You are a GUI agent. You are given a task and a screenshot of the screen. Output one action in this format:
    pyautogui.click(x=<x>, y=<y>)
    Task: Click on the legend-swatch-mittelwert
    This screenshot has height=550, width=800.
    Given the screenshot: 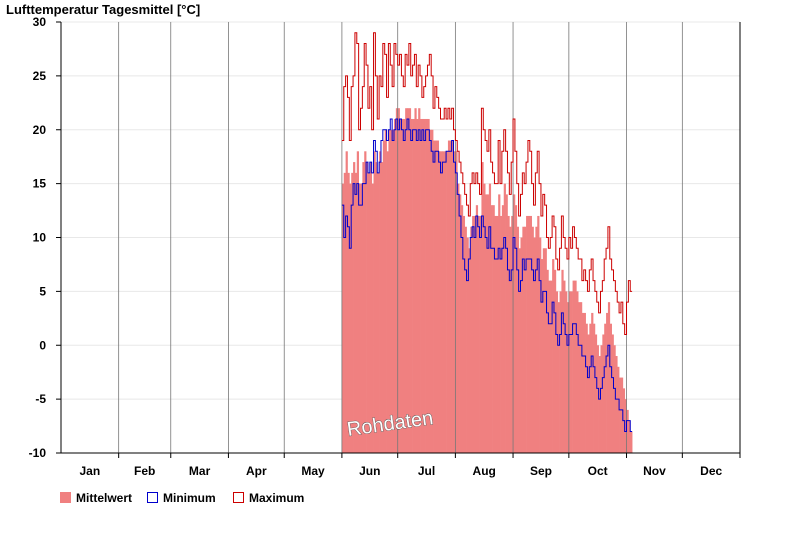 What is the action you would take?
    pyautogui.click(x=65, y=497)
    